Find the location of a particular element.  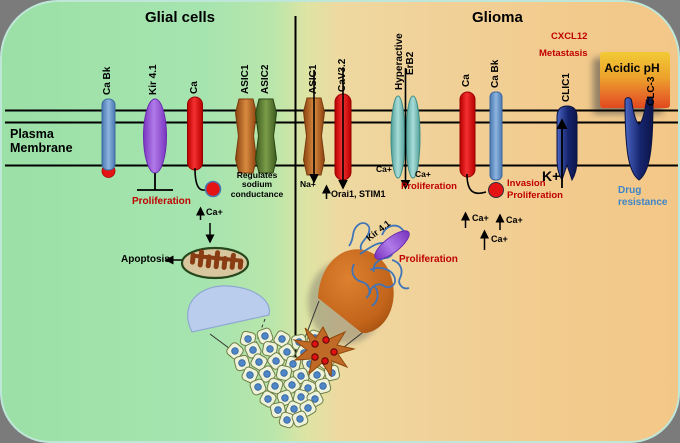

ca-plus-1: Ca+ is located at coordinates (480, 218).